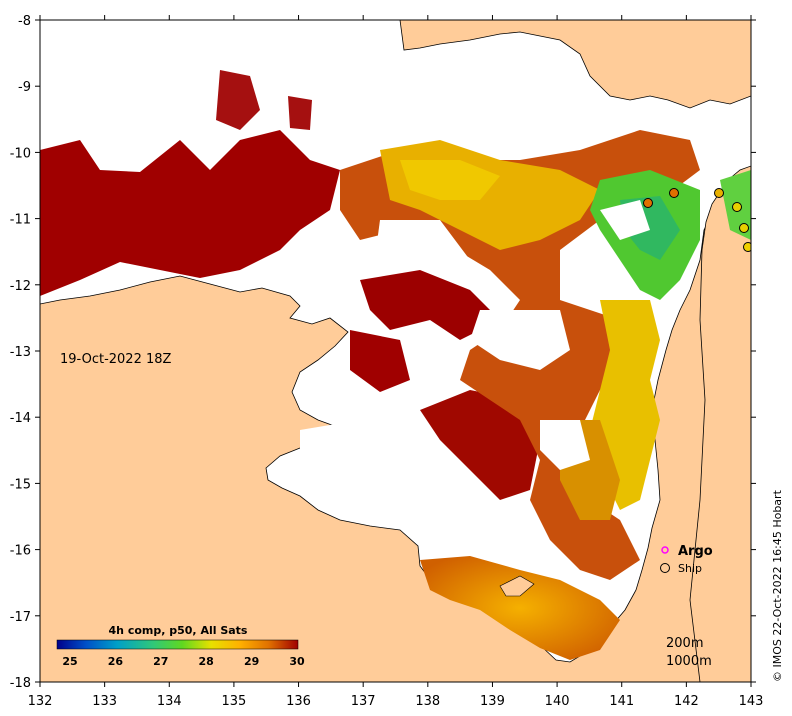  I want to click on x-tick-label: 138, so click(427, 701).